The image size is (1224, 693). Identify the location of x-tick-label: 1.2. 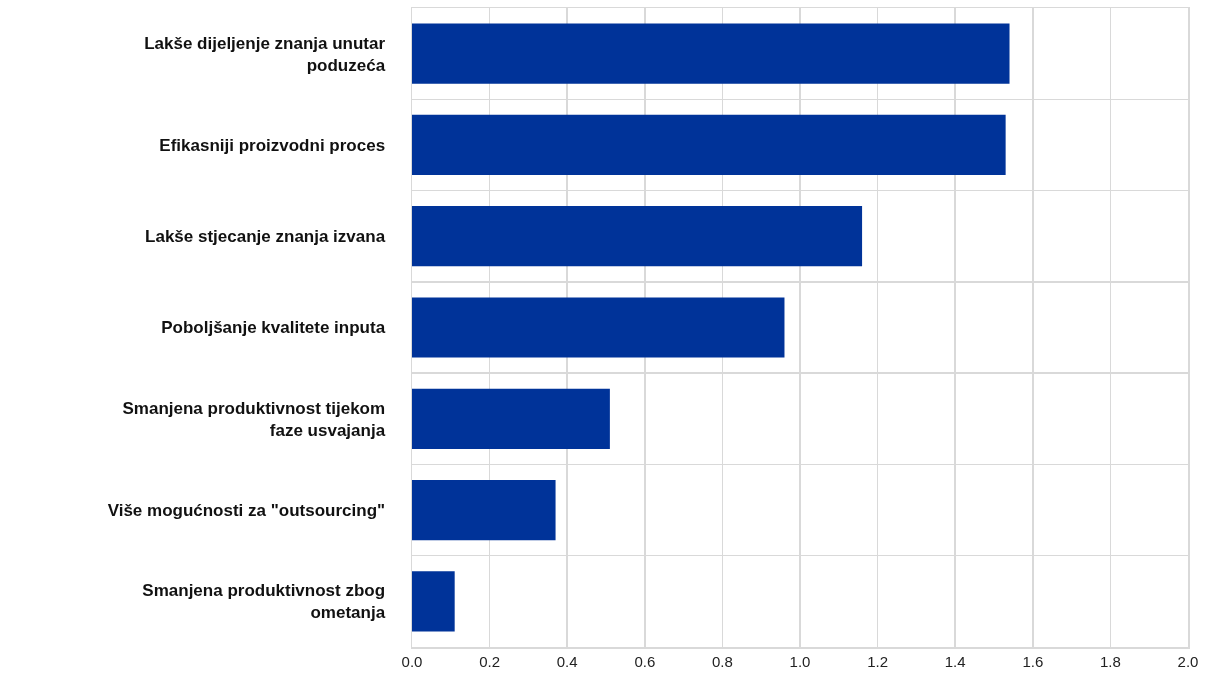
(878, 661).